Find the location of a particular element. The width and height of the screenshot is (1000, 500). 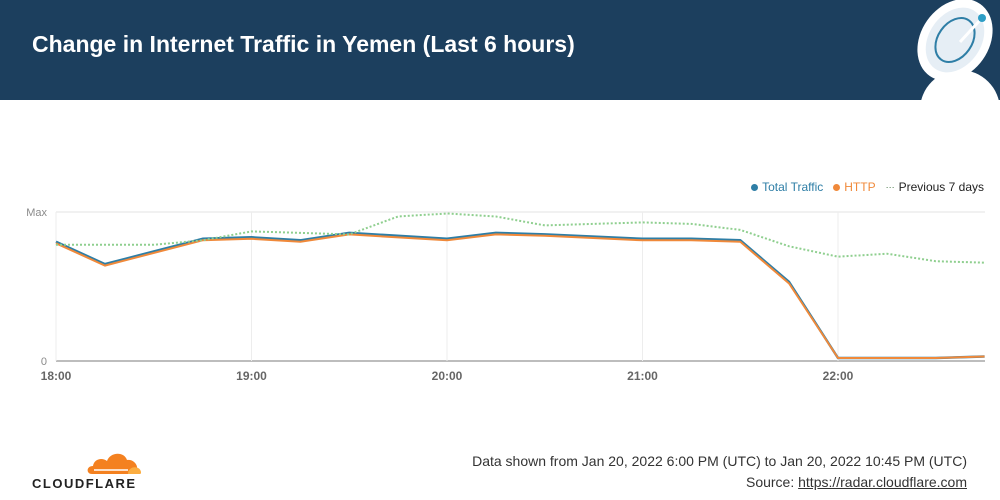

legend-marker-total-traffic is located at coordinates (755, 187).